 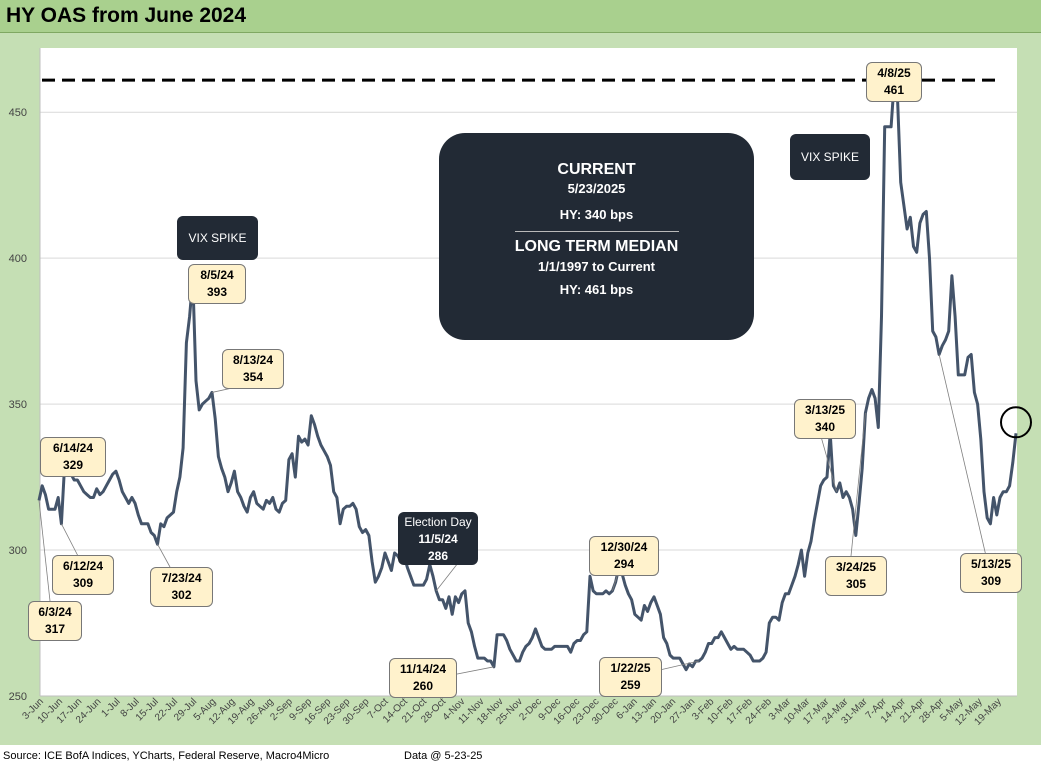 I want to click on current-value-marker, so click(x=1016, y=422).